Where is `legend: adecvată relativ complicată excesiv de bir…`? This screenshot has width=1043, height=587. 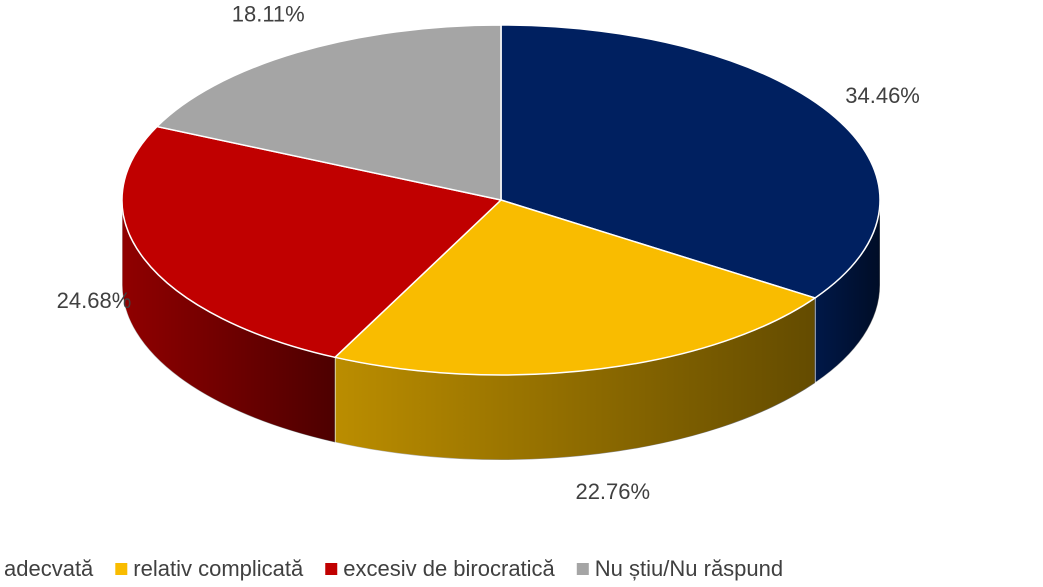 legend: adecvată relativ complicată excesiv de bir… is located at coordinates (393, 568).